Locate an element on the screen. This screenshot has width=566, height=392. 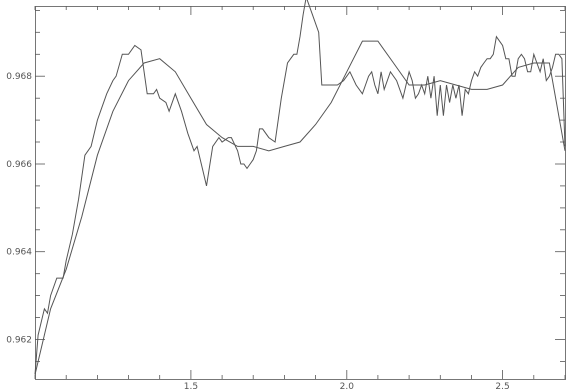
y-tick-label: 0.968 is located at coordinates (19, 77).